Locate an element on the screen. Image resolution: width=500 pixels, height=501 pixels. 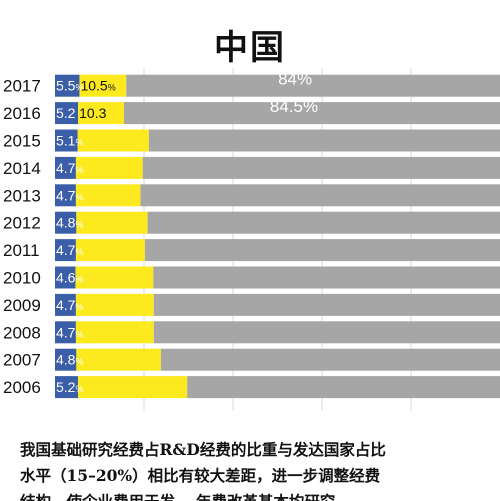
y-tick-label: 2016 is located at coordinates (22, 113).